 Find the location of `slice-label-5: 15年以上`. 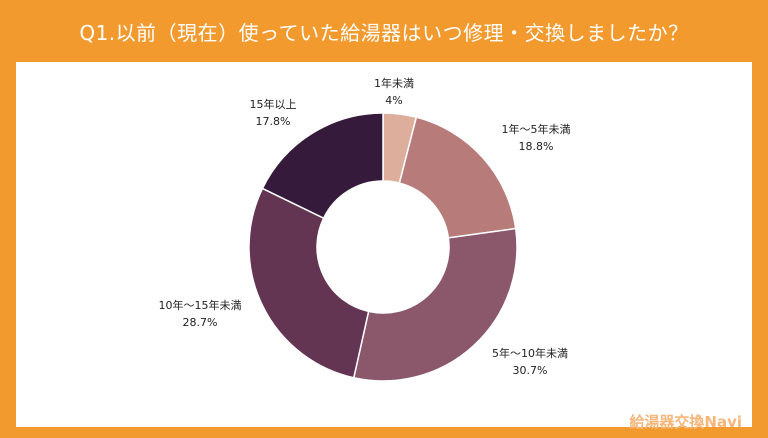

slice-label-5: 15年以上 is located at coordinates (273, 104).